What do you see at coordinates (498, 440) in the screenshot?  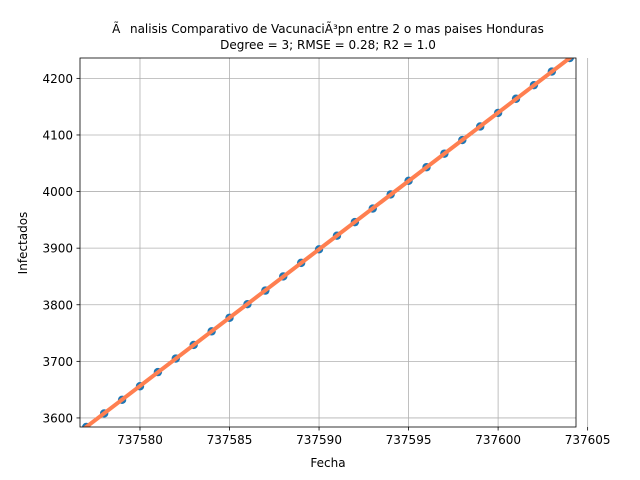 I see `x-tick-label: 737600` at bounding box center [498, 440].